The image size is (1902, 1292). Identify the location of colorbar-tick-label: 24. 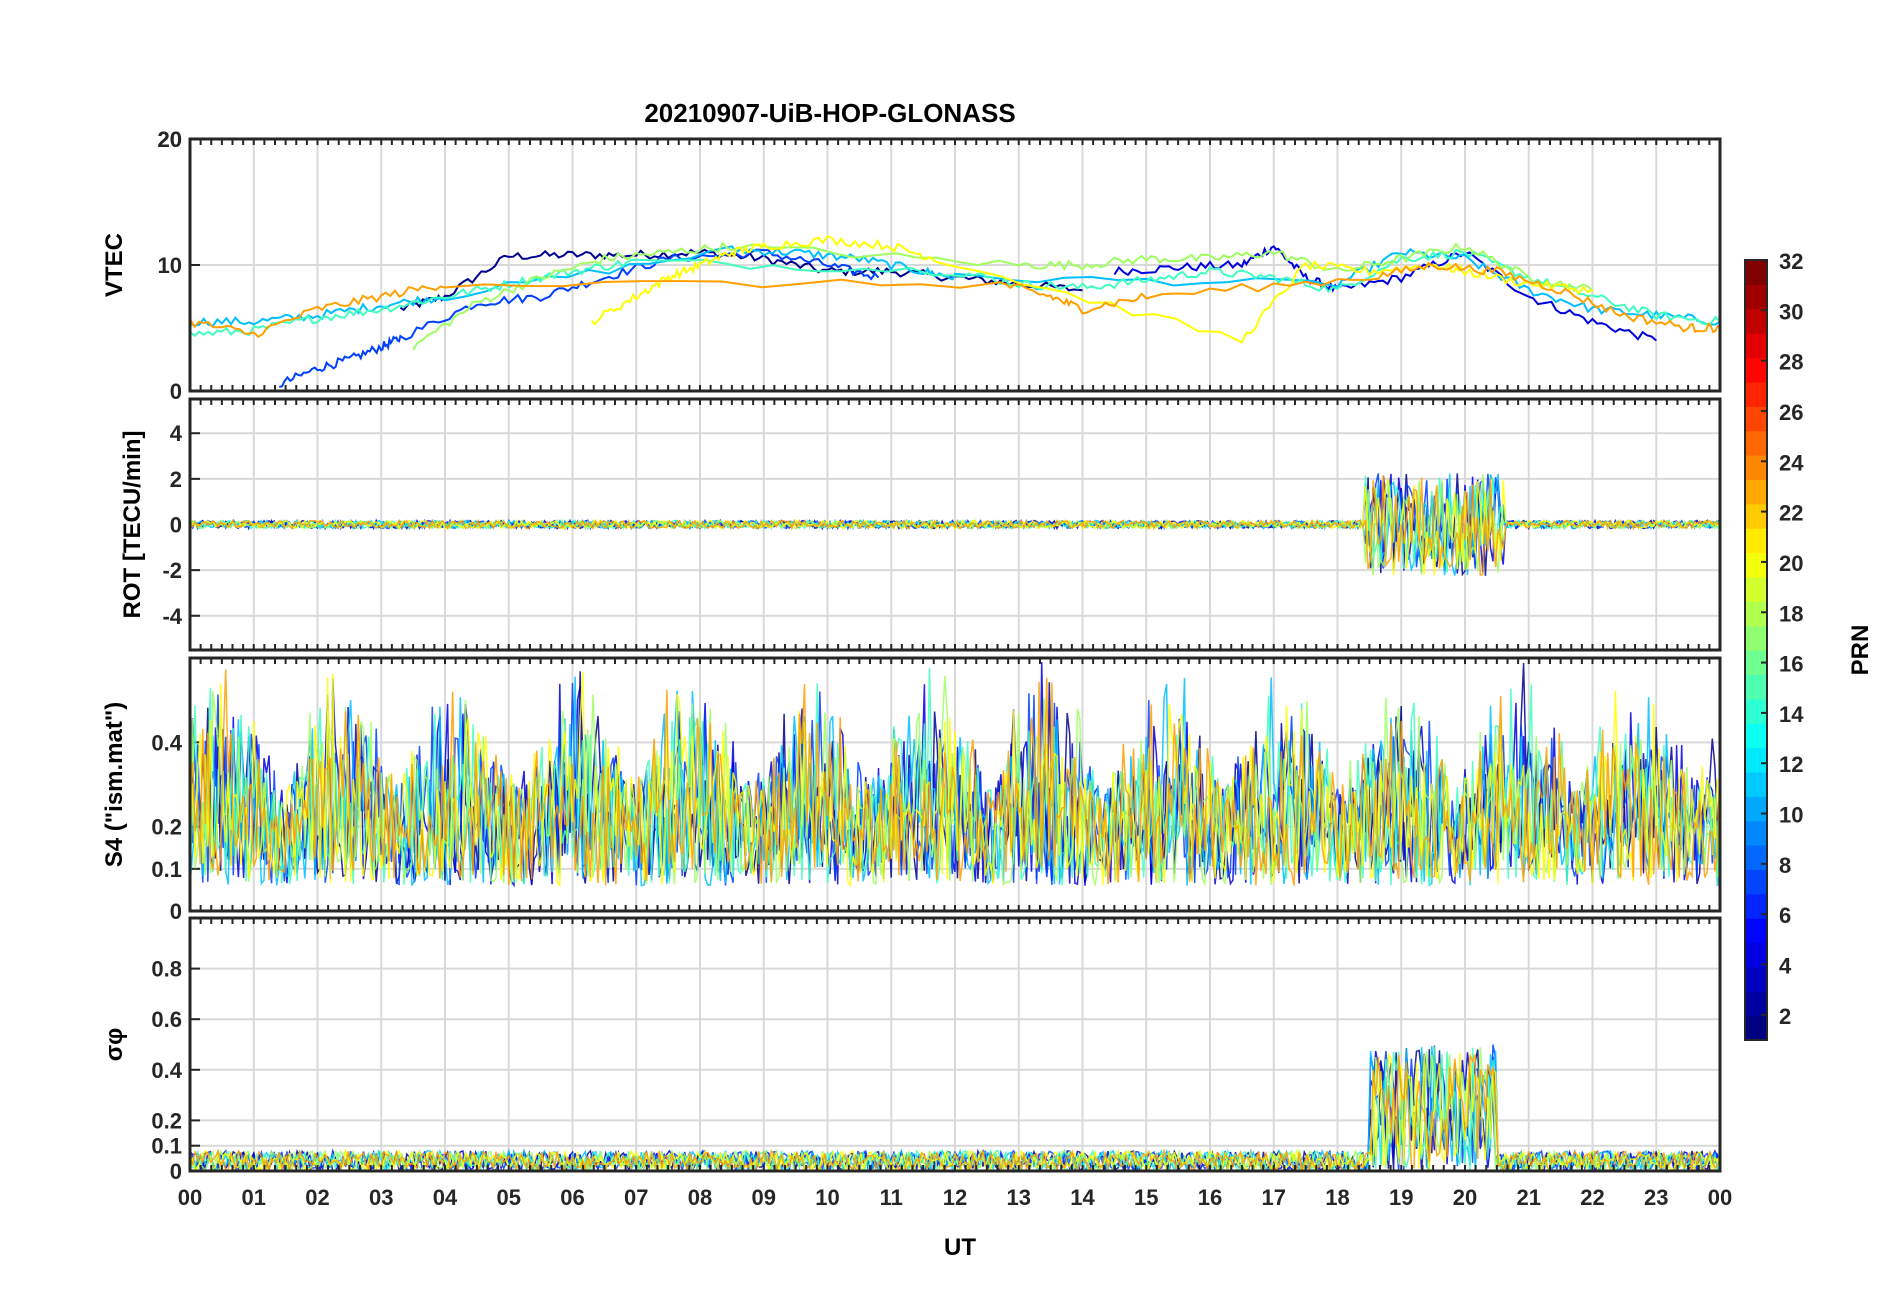
(1791, 462).